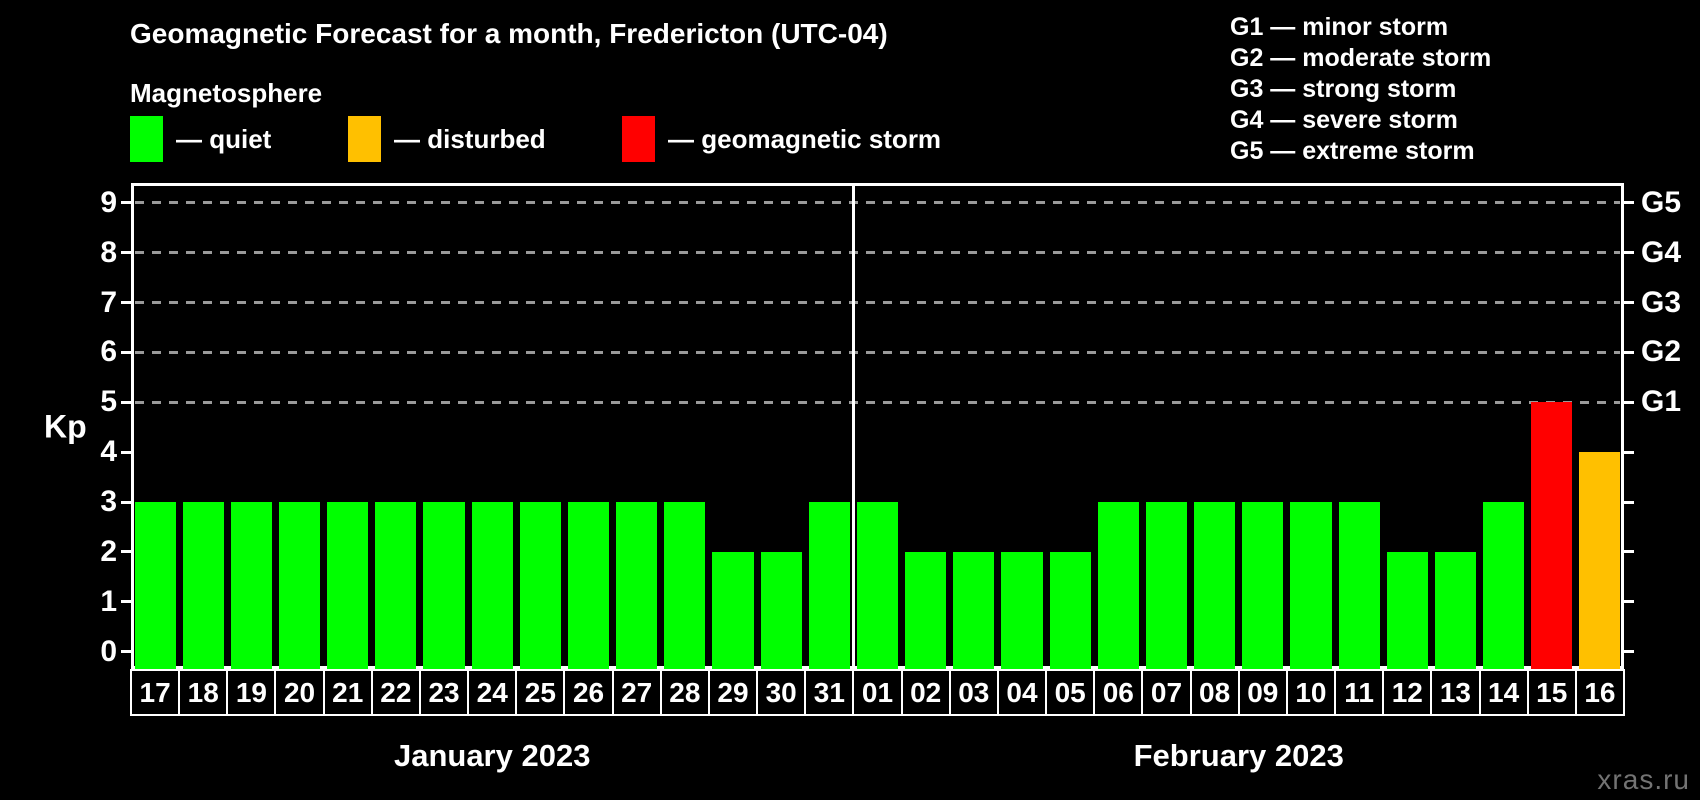 Image resolution: width=1700 pixels, height=800 pixels. I want to click on y-tick-label: 1, so click(108, 601).